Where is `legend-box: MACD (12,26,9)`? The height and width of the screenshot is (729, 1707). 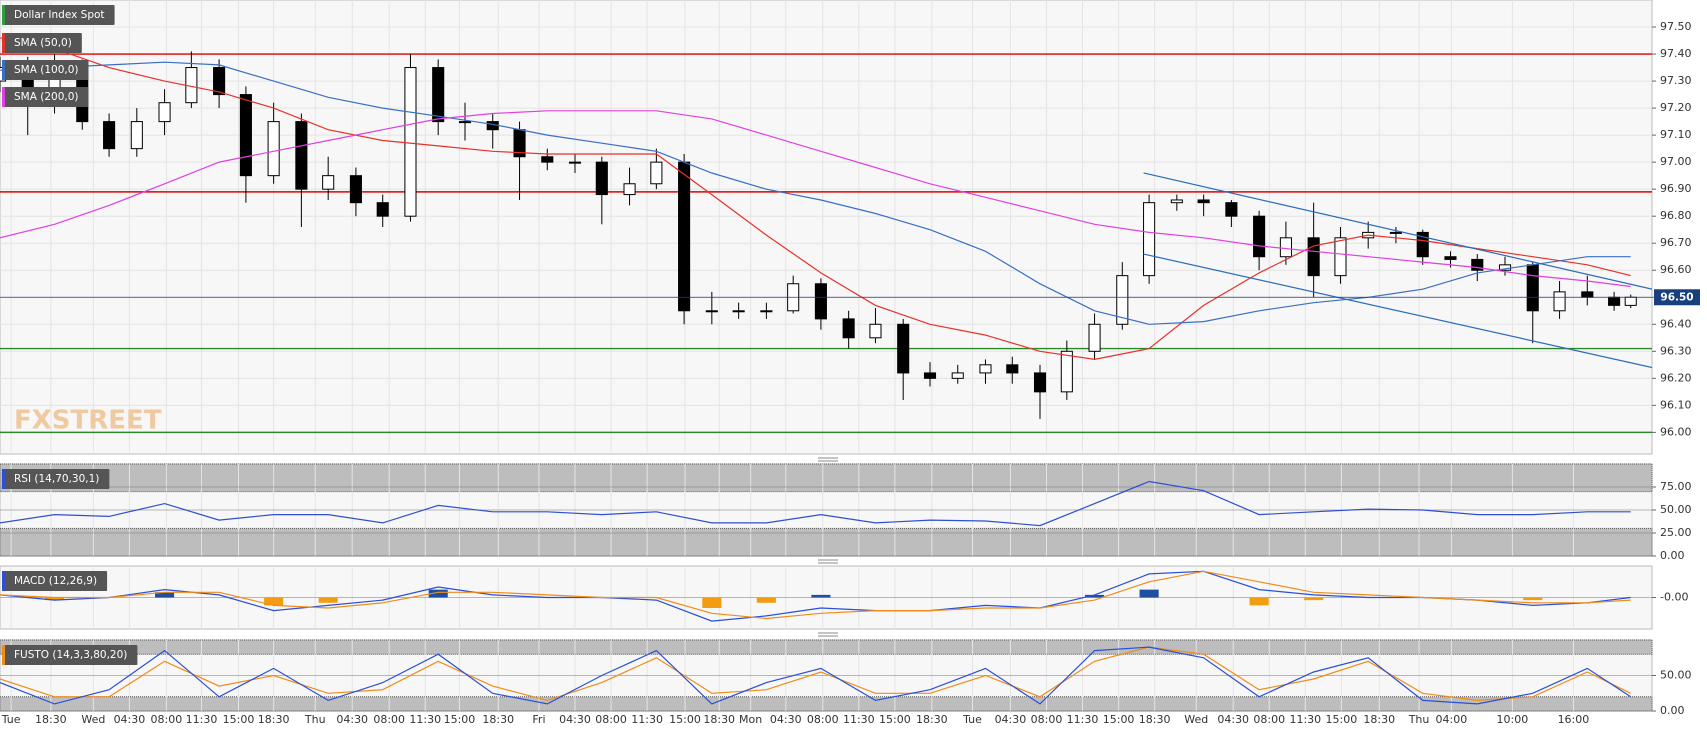
legend-box: MACD (12,26,9) is located at coordinates (55, 581).